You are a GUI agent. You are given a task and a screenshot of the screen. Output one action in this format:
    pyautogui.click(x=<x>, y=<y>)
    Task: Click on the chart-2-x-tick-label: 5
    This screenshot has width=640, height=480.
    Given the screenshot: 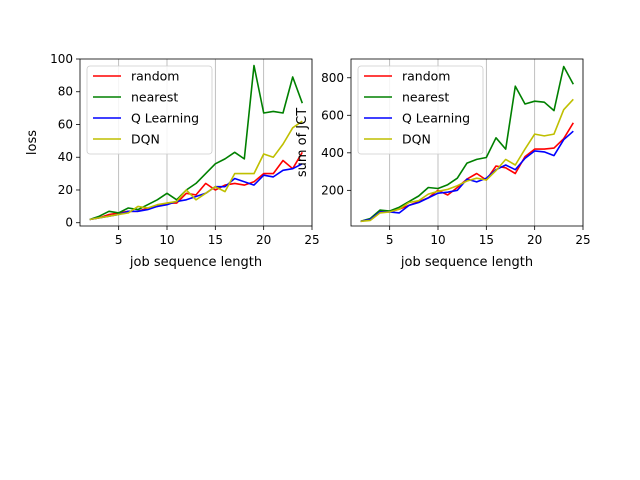 What is the action you would take?
    pyautogui.click(x=390, y=240)
    